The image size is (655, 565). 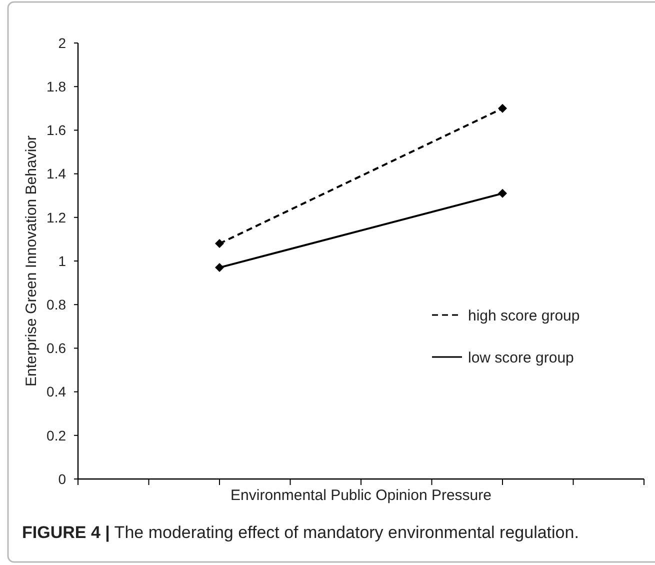 I want to click on legend-label: high score group, so click(x=524, y=315).